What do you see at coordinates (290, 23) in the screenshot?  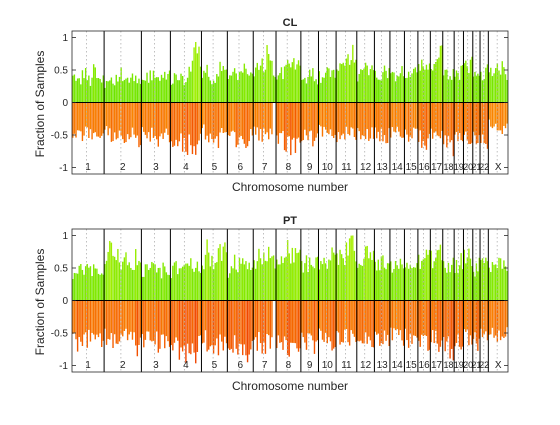 I see `chart-title: CL` at bounding box center [290, 23].